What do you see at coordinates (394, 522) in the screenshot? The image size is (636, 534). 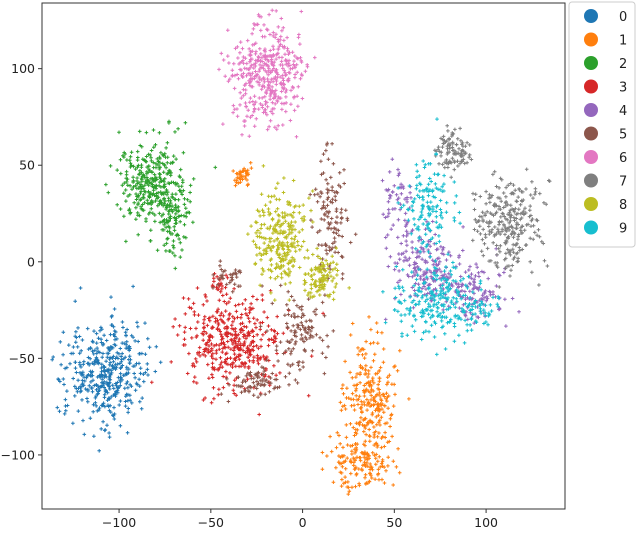 I see `x-tick-label: 50` at bounding box center [394, 522].